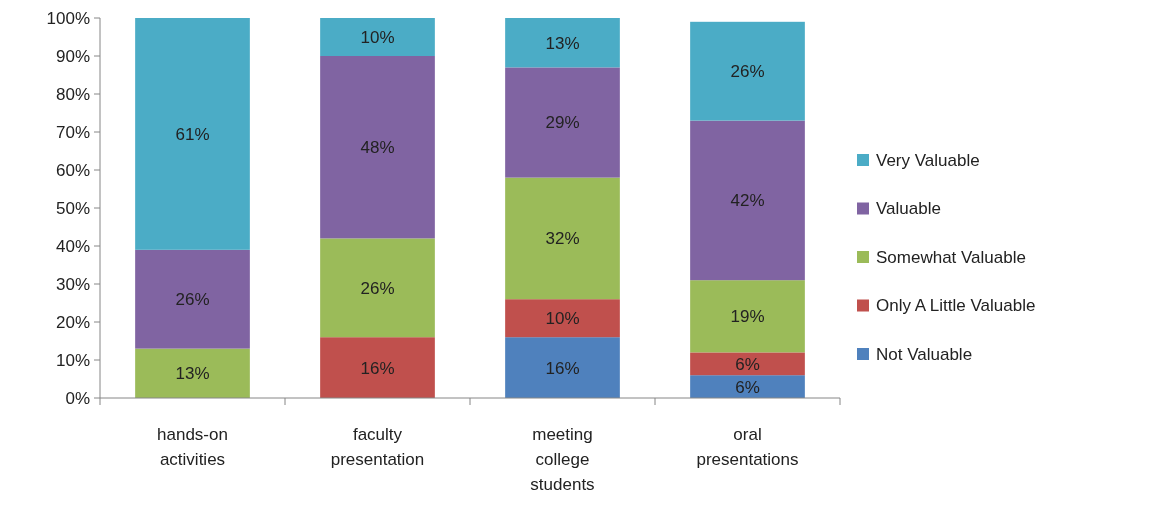 This screenshot has height=510, width=1159. I want to click on data-label: 19%, so click(747, 317).